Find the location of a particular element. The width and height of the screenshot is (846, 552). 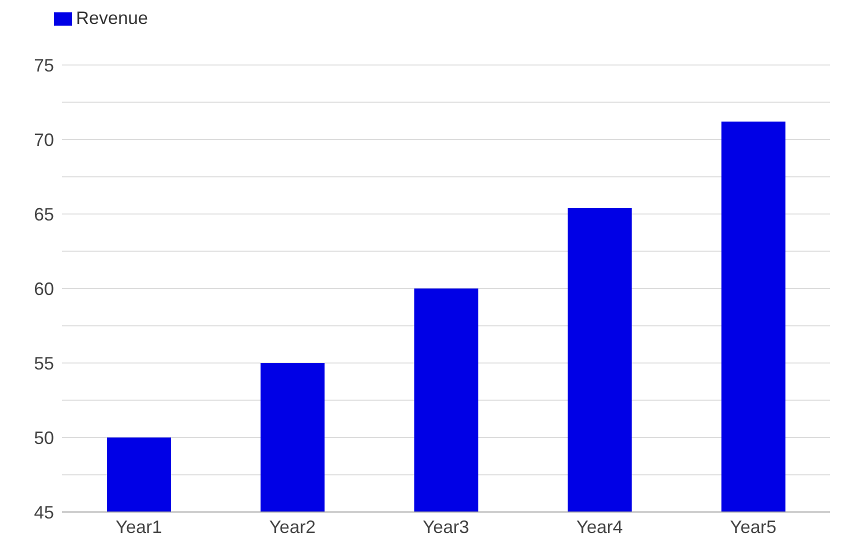

x-tick-label: Year2 is located at coordinates (292, 526).